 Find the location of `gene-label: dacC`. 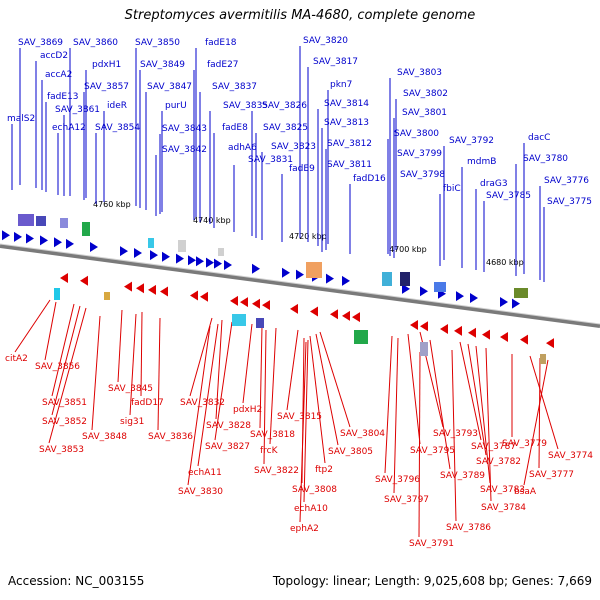

gene-label: dacC is located at coordinates (539, 138).